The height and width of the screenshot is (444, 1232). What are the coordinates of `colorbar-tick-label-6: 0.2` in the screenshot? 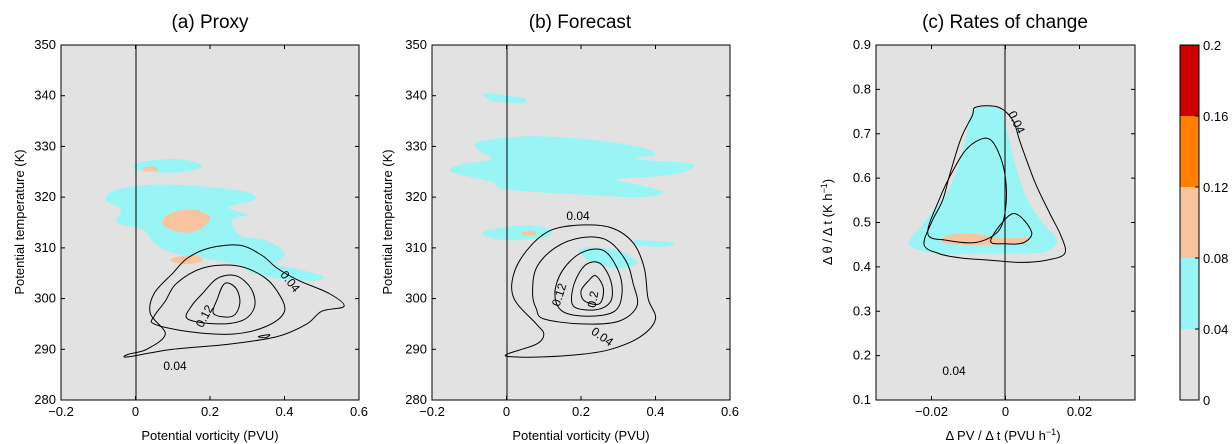 It's located at (1212, 45).